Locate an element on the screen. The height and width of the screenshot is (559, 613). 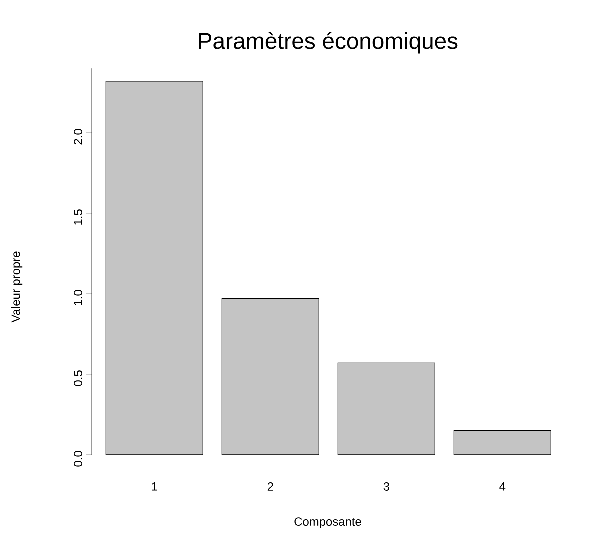
y-tick-label: 0.0 is located at coordinates (78, 459).